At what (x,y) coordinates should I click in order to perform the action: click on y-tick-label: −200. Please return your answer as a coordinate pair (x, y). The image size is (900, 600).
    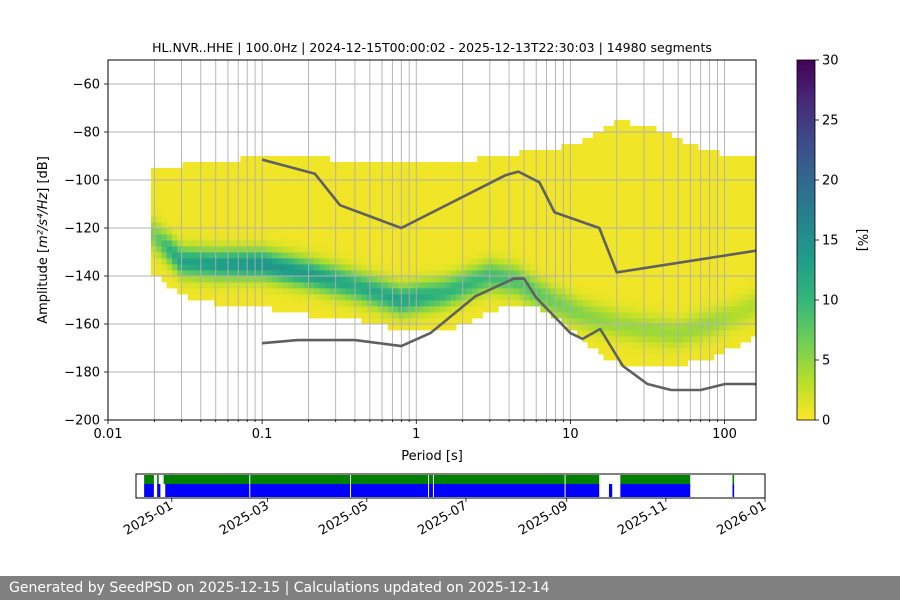
    Looking at the image, I should click on (82, 421).